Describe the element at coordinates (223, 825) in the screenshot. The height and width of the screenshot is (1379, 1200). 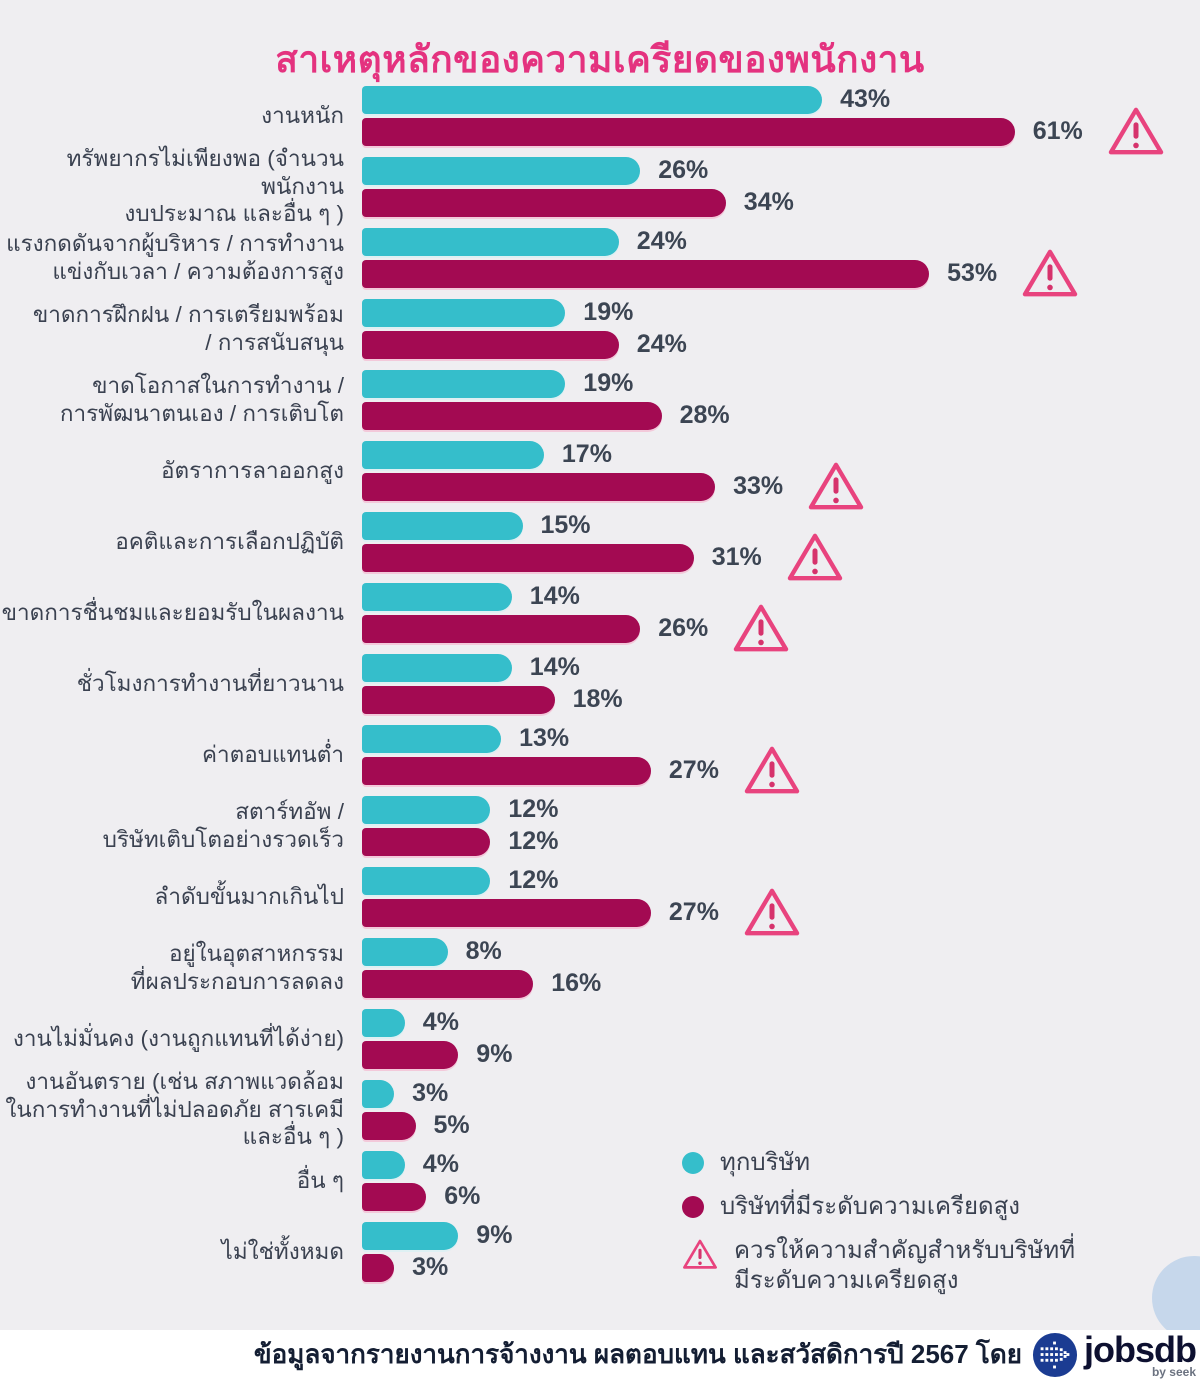
I see `category-label: สตาร์ทอัพ / บริษัทเติบโตอย่างรวดเร็ว` at that location.